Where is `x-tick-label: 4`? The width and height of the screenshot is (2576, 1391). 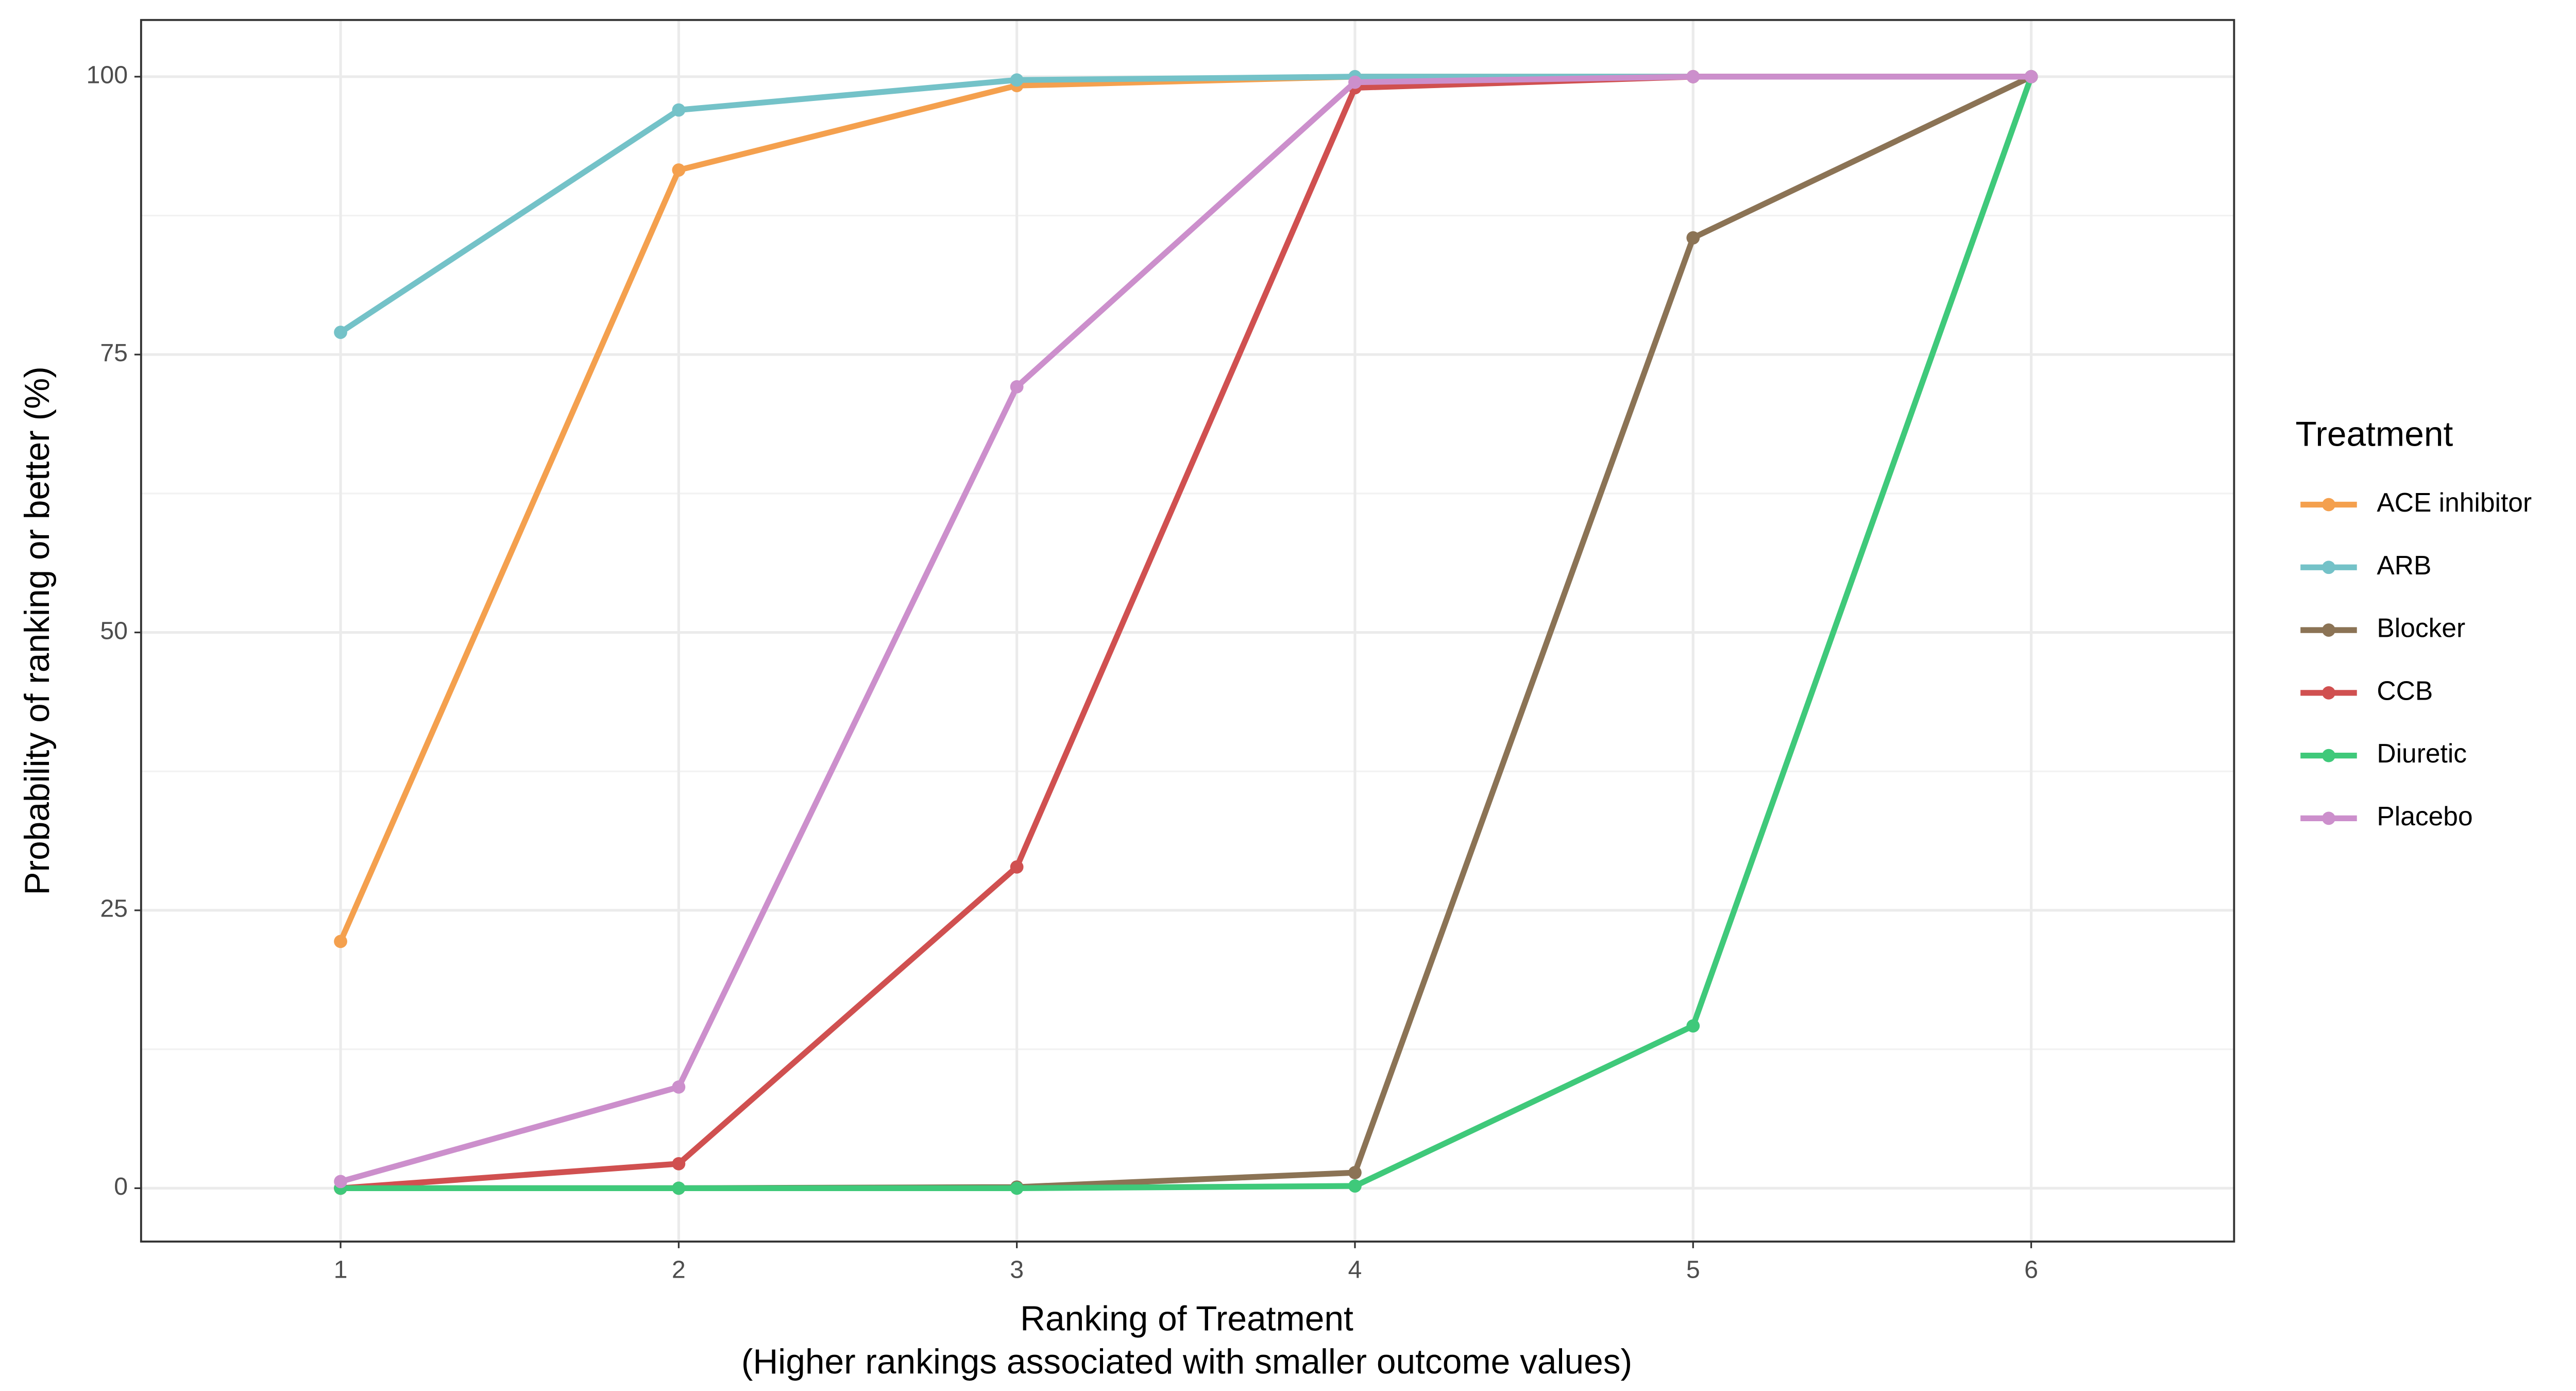 x-tick-label: 4 is located at coordinates (1355, 1270).